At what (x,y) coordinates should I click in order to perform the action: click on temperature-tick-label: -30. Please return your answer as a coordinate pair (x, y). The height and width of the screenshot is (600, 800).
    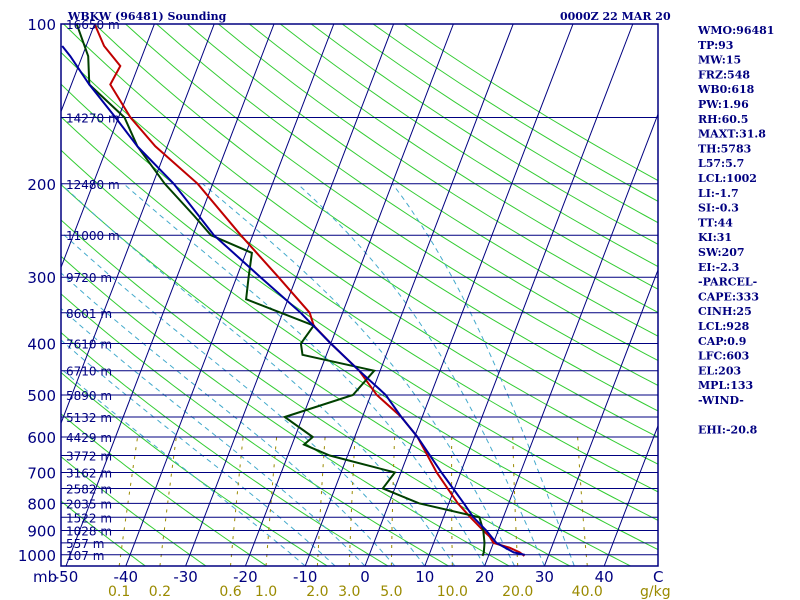
    Looking at the image, I should click on (185, 577).